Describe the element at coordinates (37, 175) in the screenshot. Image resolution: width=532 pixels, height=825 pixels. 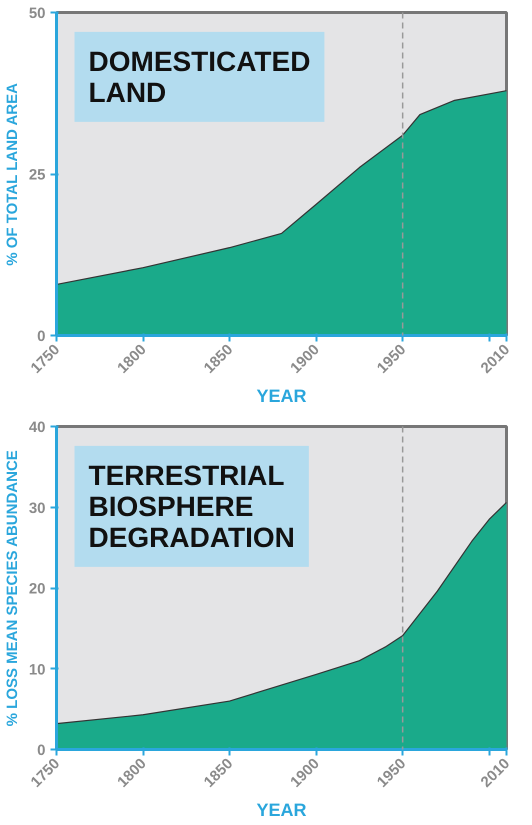
I see `y-tick-label: 25` at that location.